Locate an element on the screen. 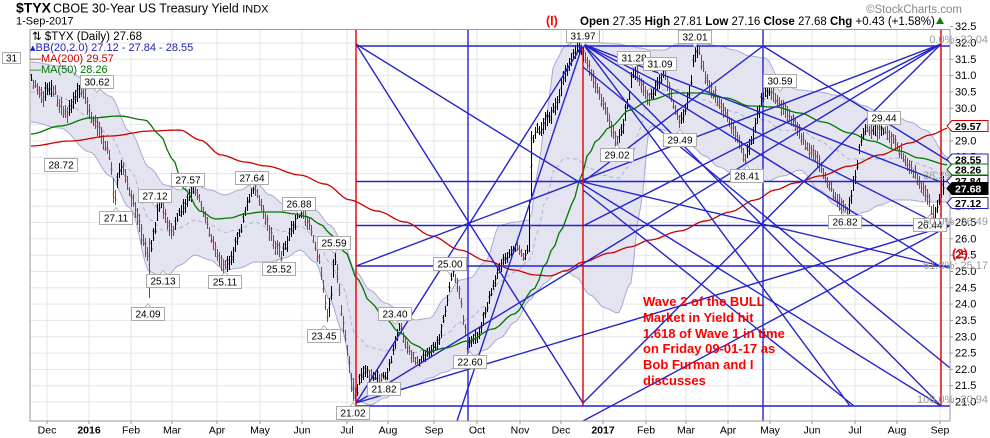 The image size is (990, 438). svg-text: 25.00 is located at coordinates (449, 265).